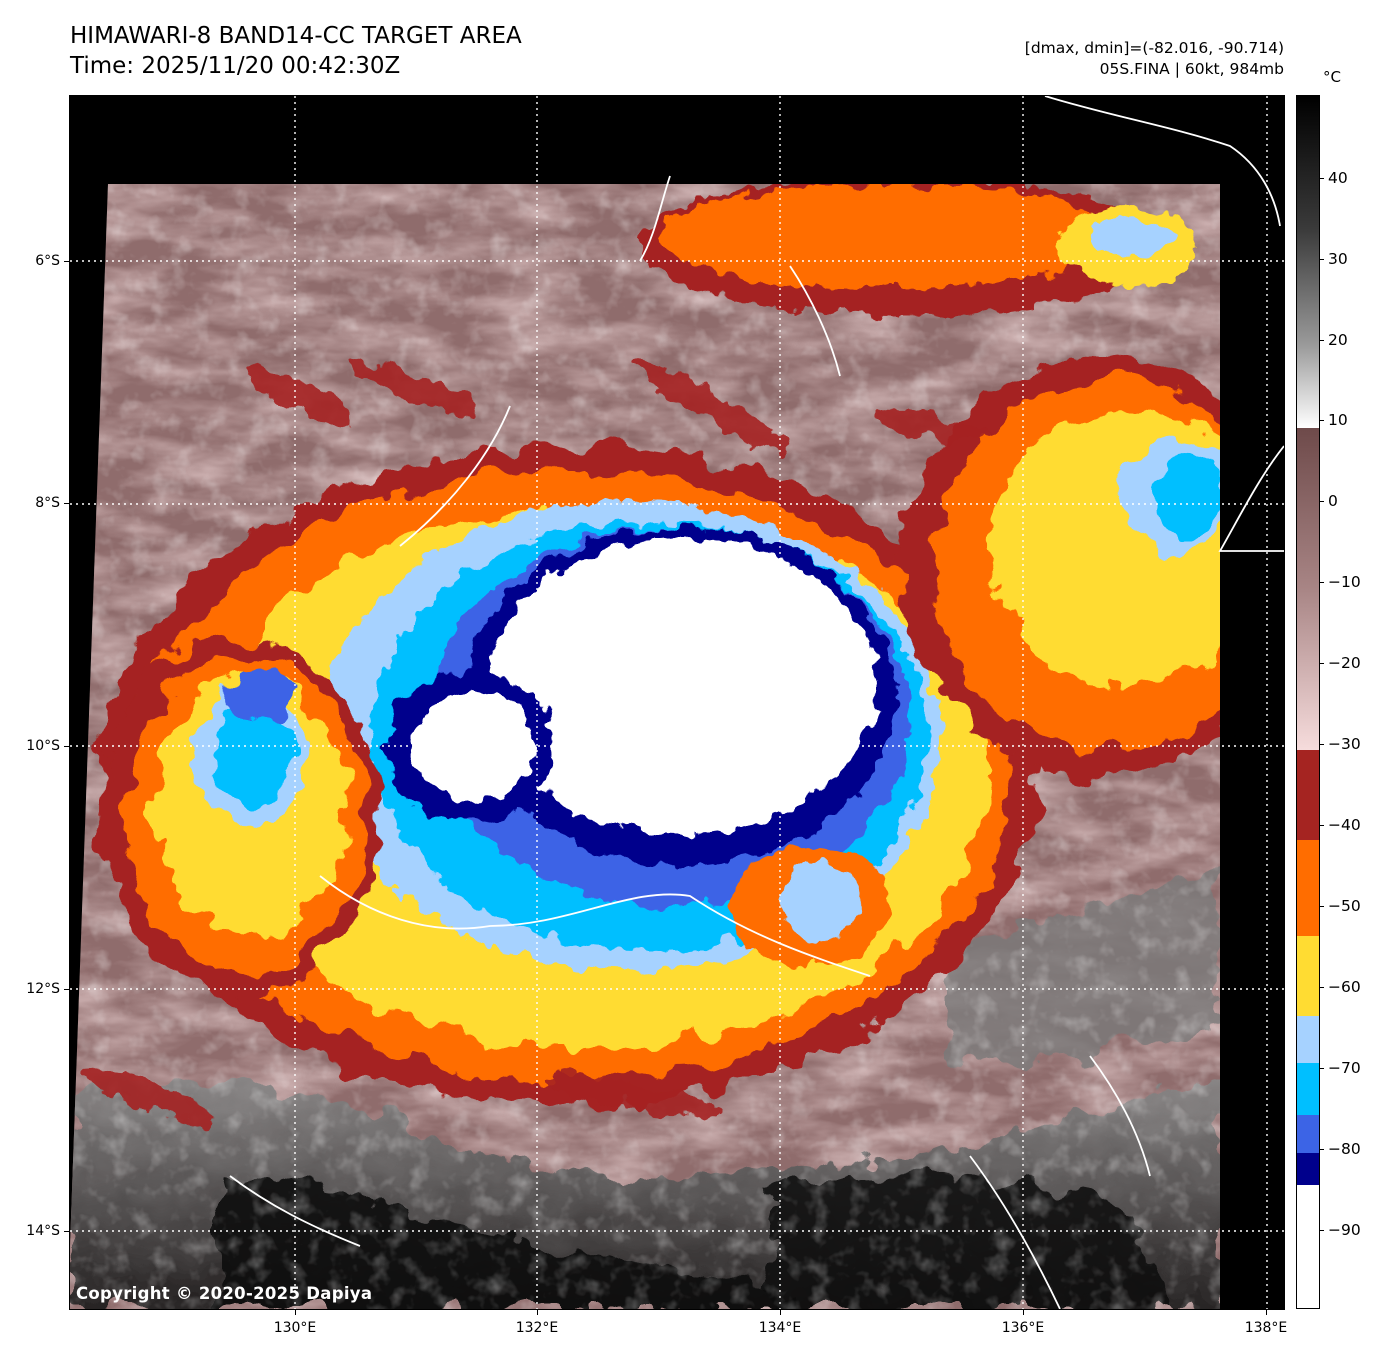  Describe the element at coordinates (1154, 48) in the screenshot. I see `range-readout: [dmax, dmin]=(-82.016, -90.714)` at that location.